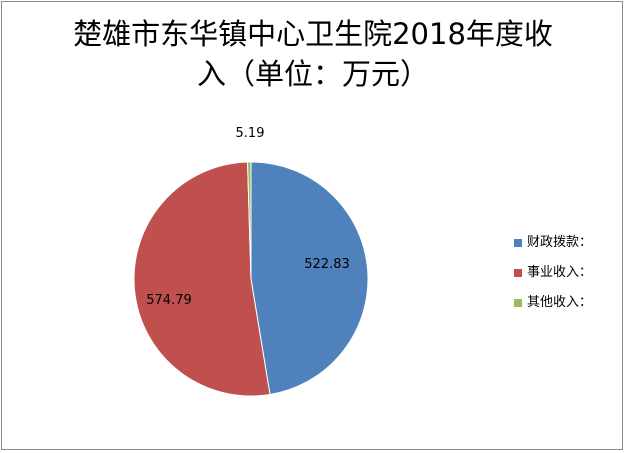 The height and width of the screenshot is (453, 626). I want to click on pie-slice-fiscal, so click(309, 278).